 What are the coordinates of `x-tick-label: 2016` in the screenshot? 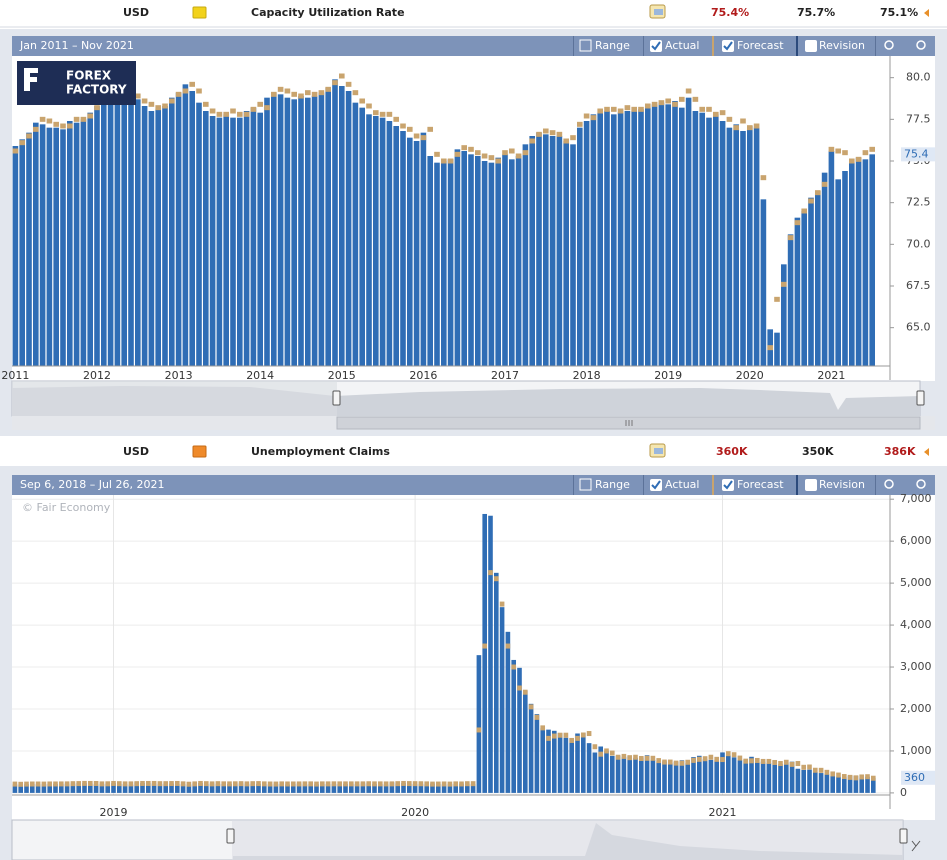 It's located at (423, 375).